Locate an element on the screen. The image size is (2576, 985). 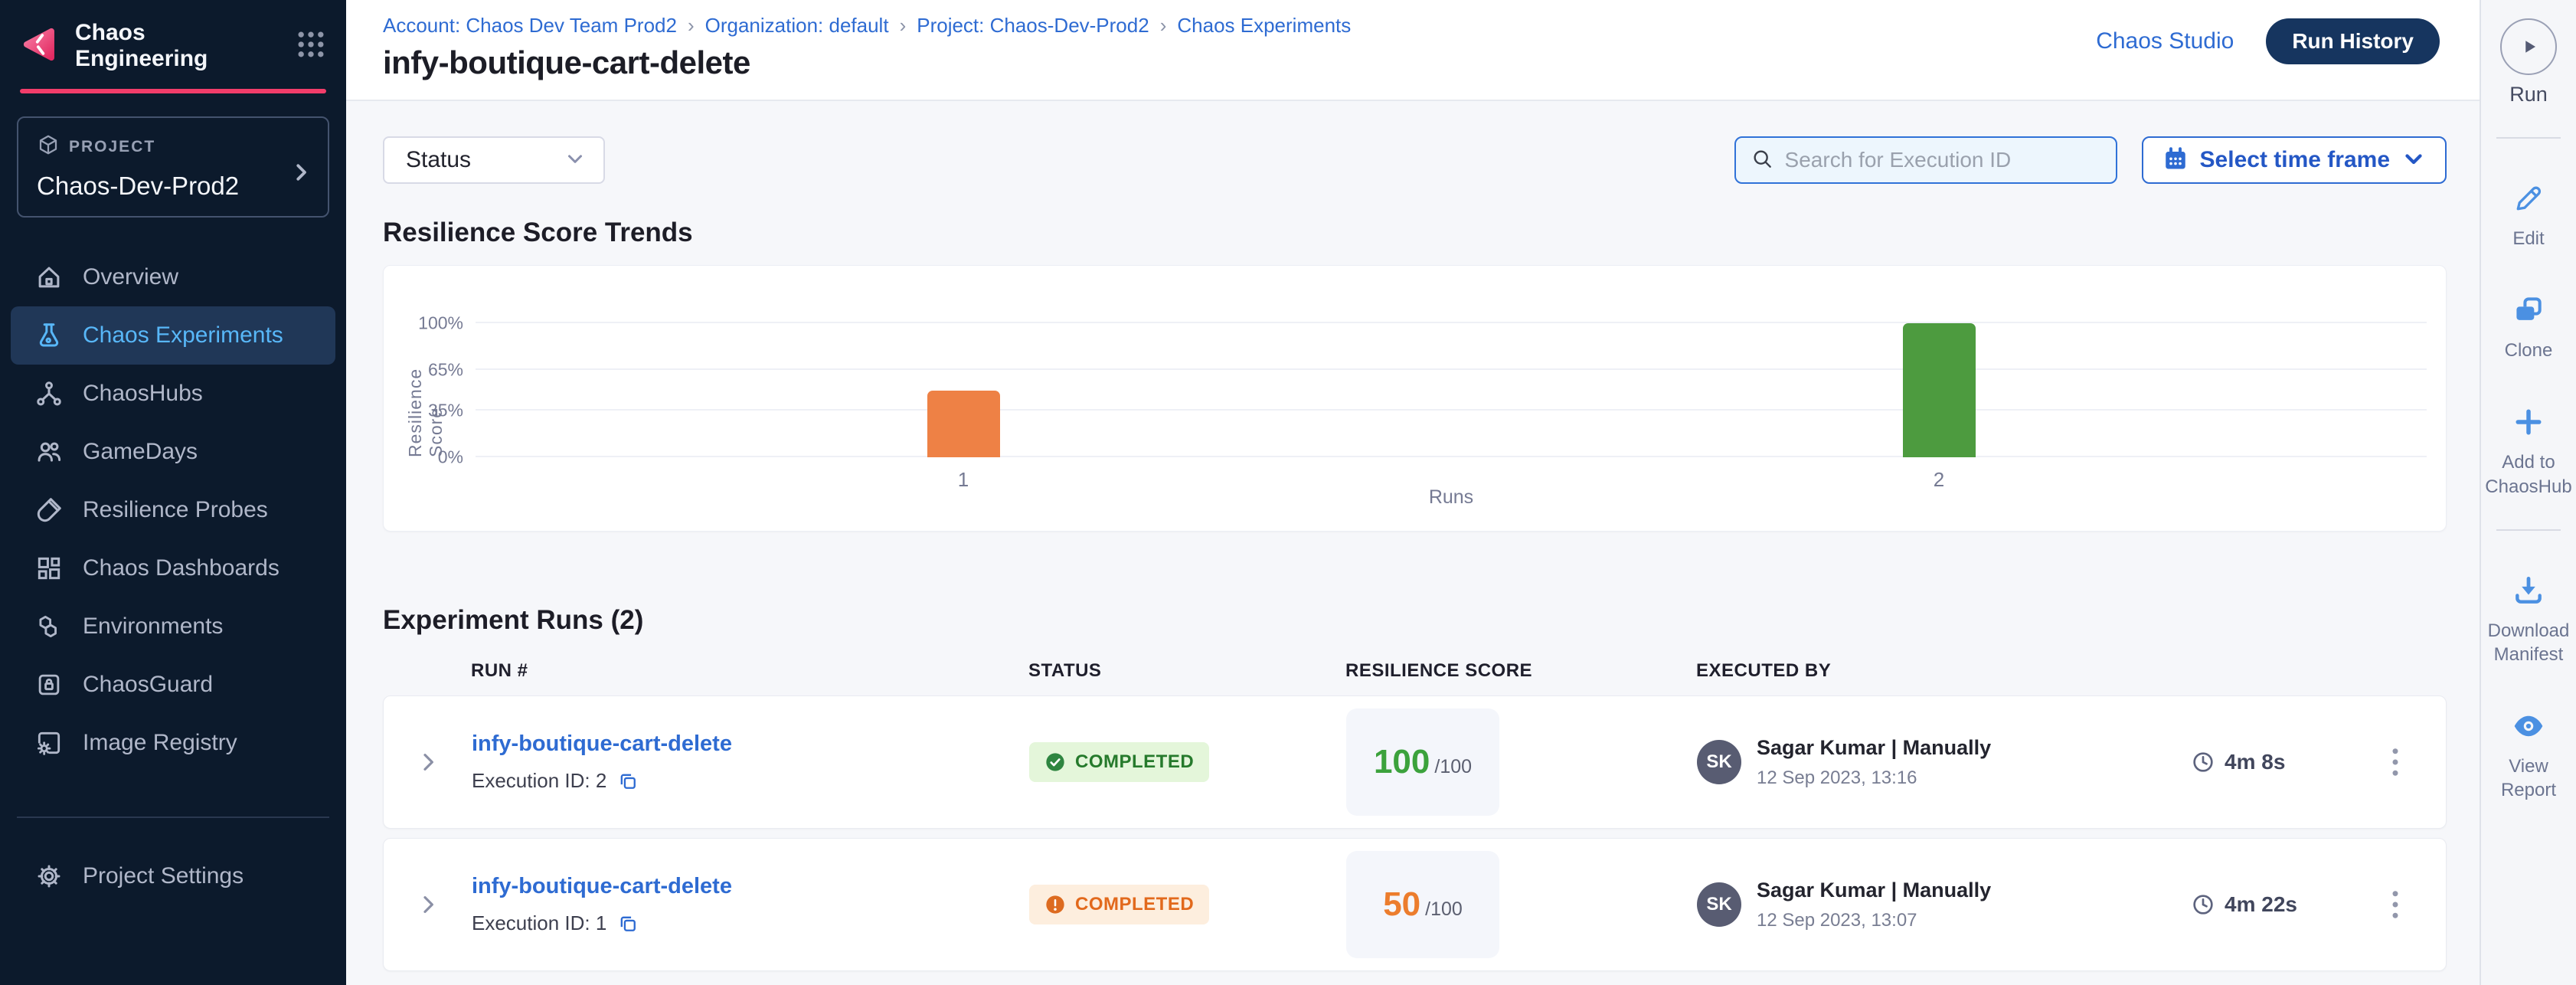
sidebar-item-label: Resilience Probes is located at coordinates (175, 509).